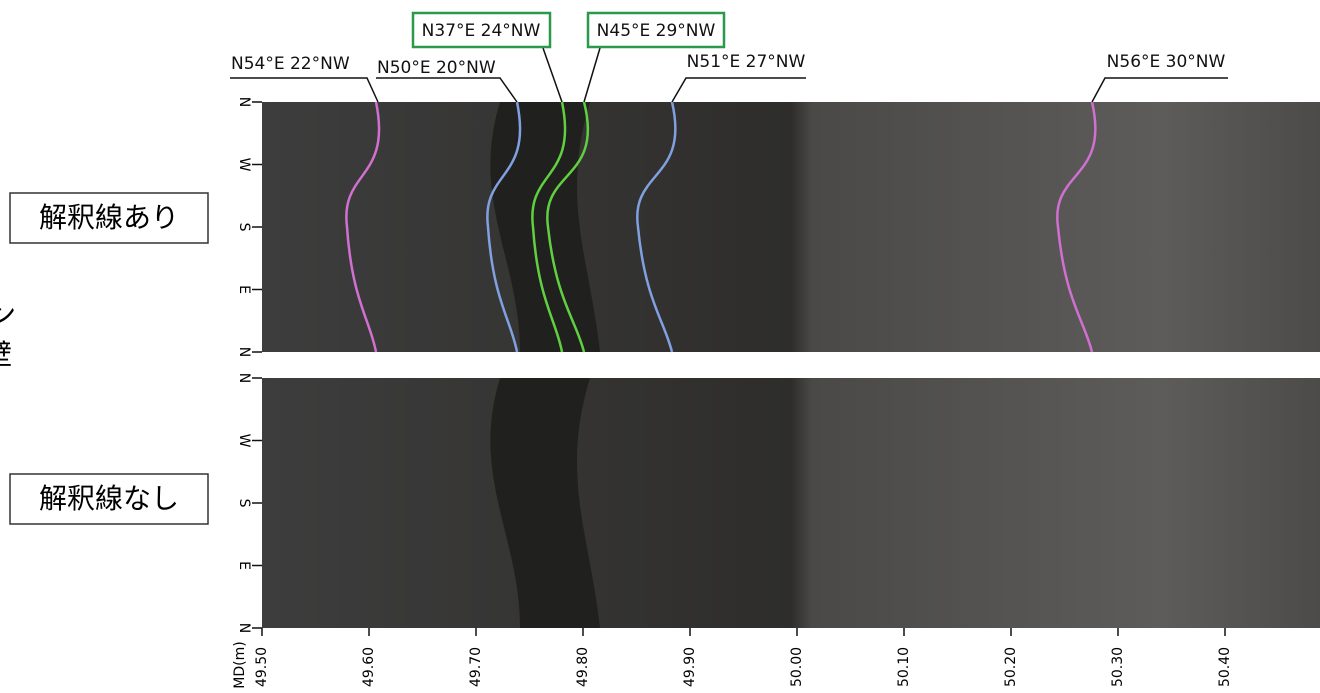 The width and height of the screenshot is (1320, 693). I want to click on depth-tick-label: 50.40, so click(1225, 667).